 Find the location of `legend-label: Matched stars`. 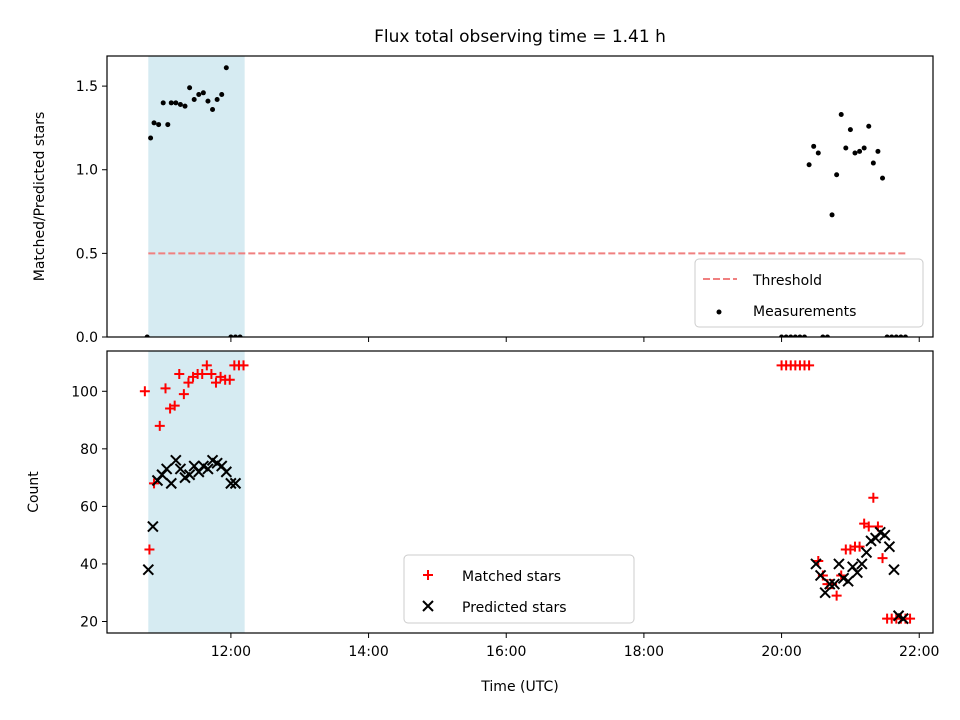

legend-label: Matched stars is located at coordinates (511, 577).